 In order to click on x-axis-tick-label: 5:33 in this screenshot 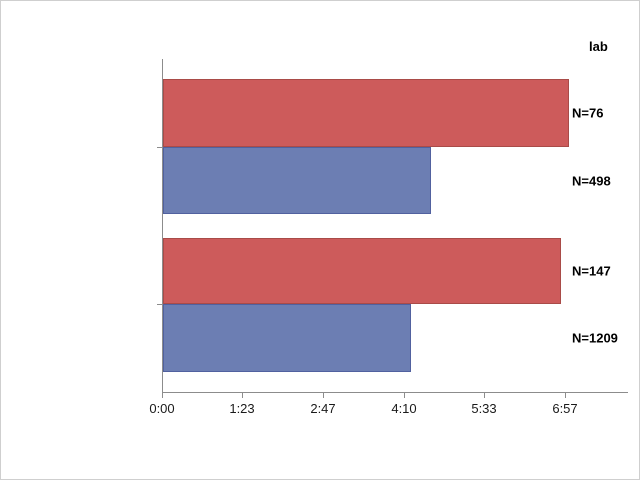, I will do `click(484, 408)`.